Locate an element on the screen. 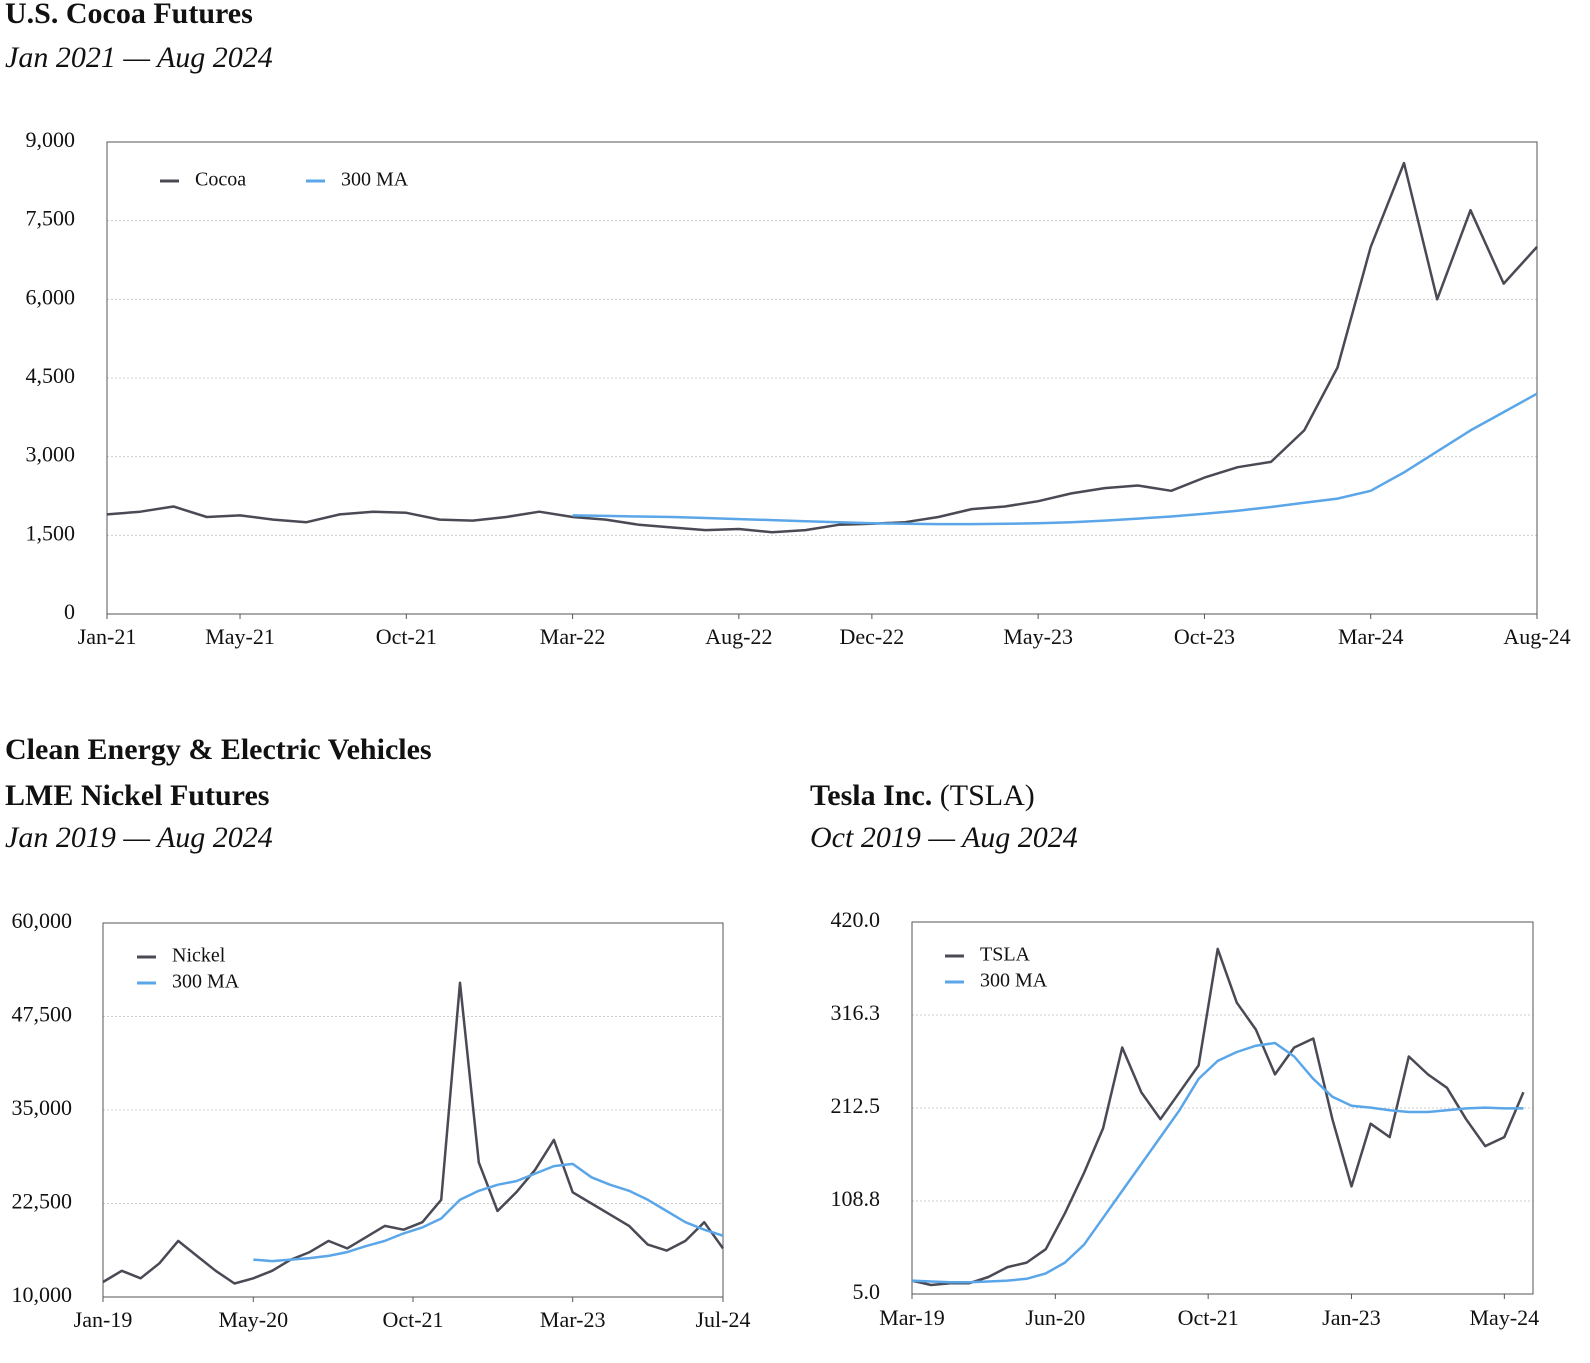 This screenshot has width=1590, height=1363. x-tick-label: Aug-24 is located at coordinates (1536, 636).